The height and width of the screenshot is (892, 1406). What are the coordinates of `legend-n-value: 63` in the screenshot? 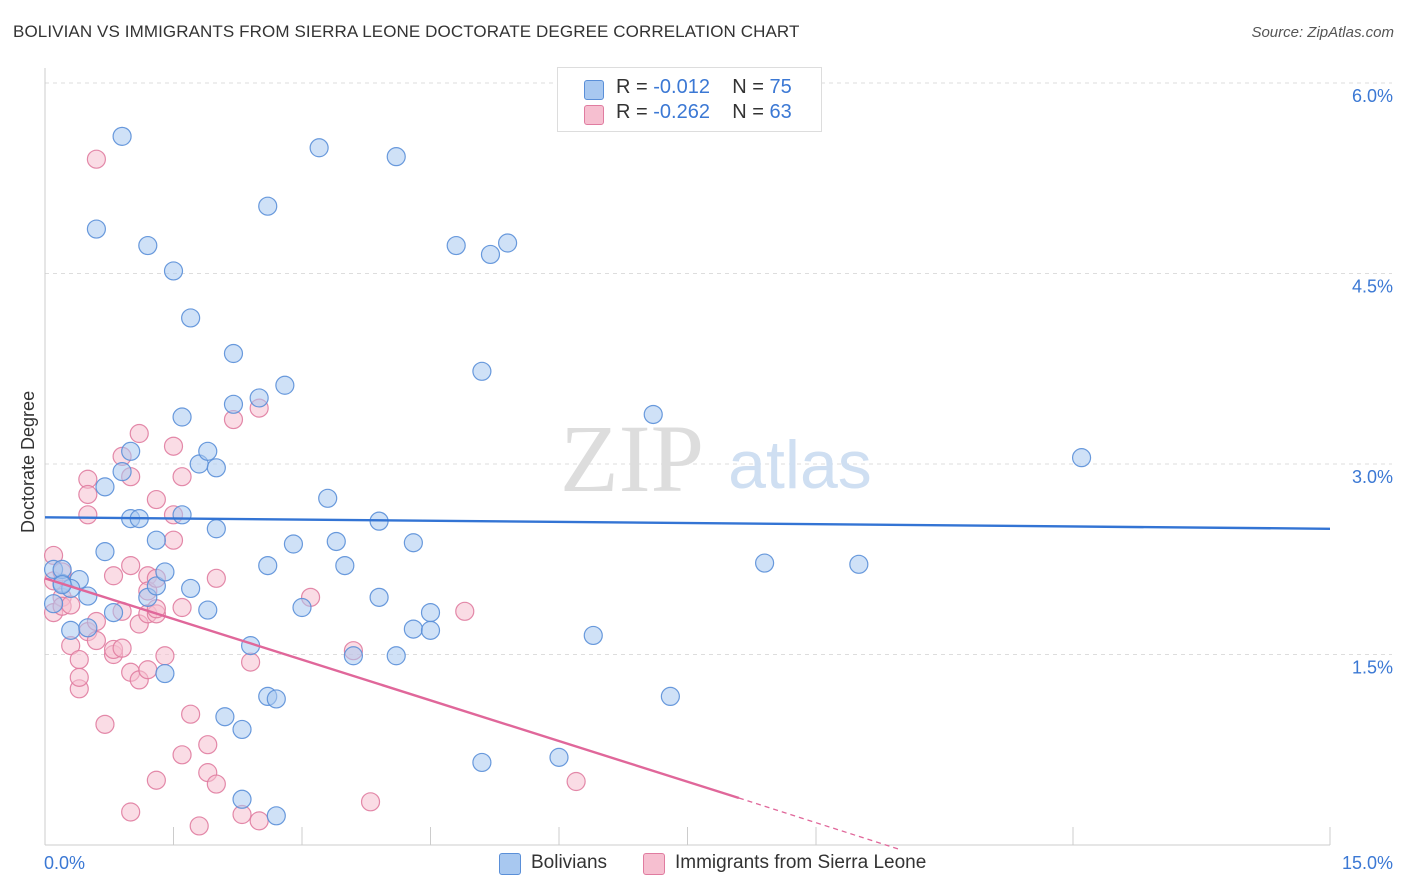 It's located at (780, 112).